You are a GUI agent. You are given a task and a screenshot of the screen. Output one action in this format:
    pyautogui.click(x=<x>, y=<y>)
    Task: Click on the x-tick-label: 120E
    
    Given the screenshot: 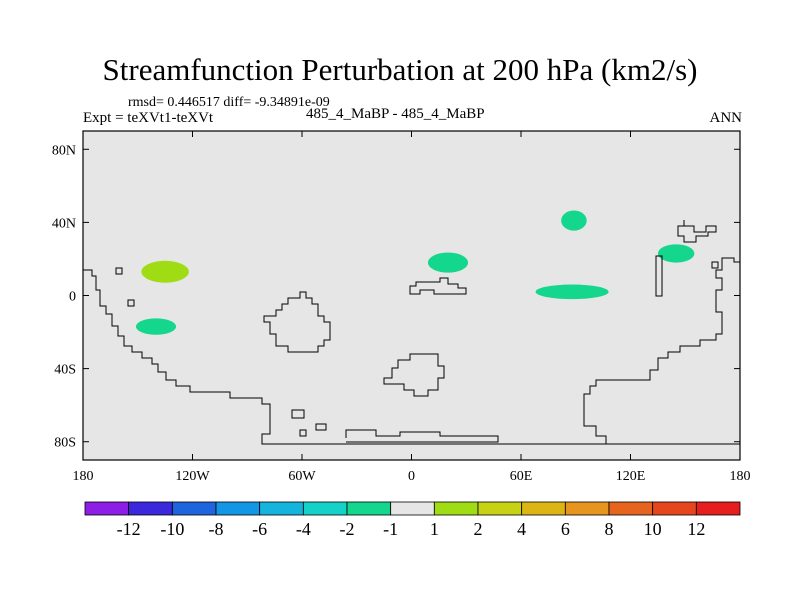 What is the action you would take?
    pyautogui.click(x=631, y=476)
    